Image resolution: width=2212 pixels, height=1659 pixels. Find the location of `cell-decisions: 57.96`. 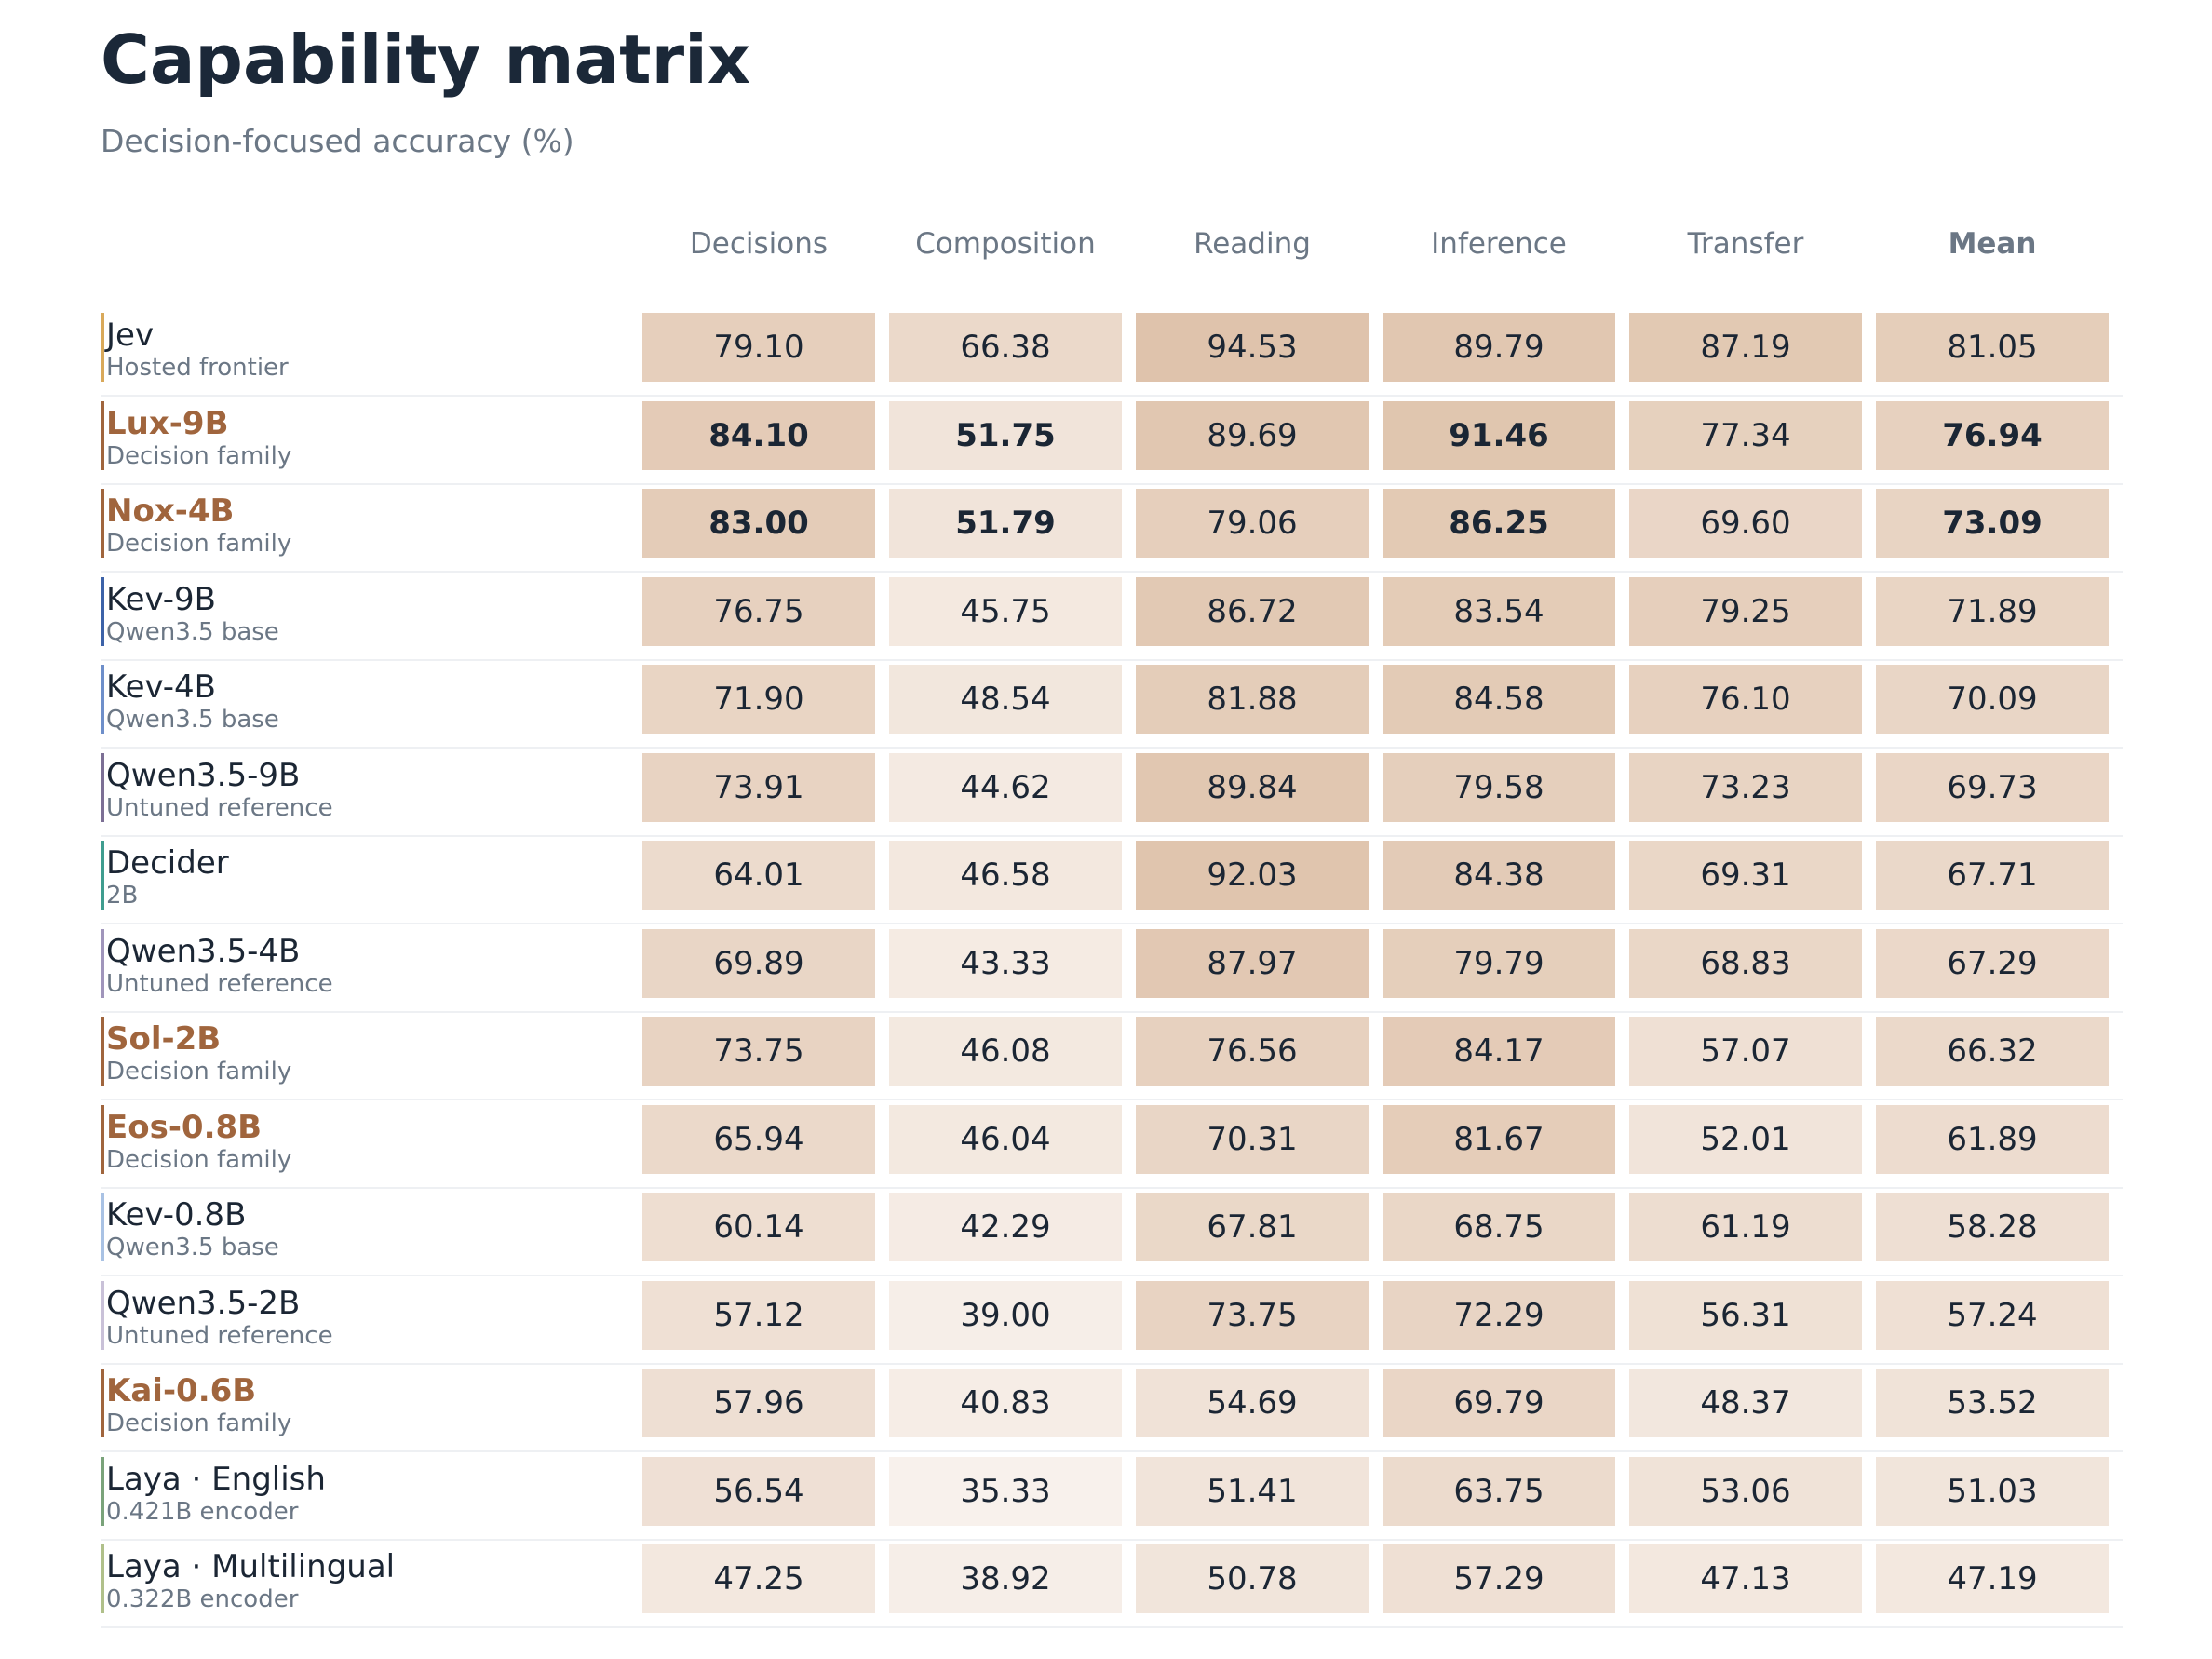

cell-decisions: 57.96 is located at coordinates (758, 1403).